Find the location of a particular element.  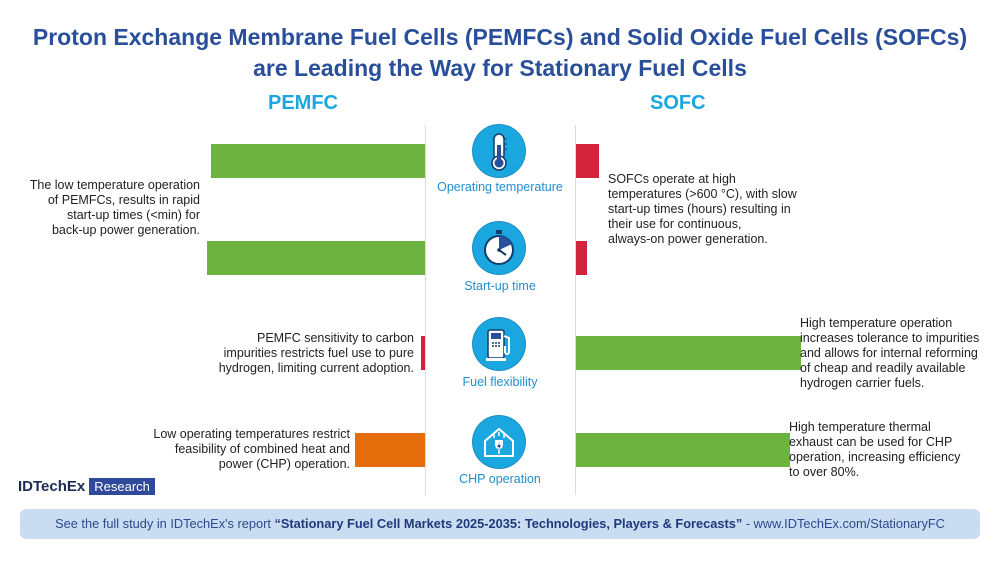

house-energy-icon is located at coordinates (499, 442).